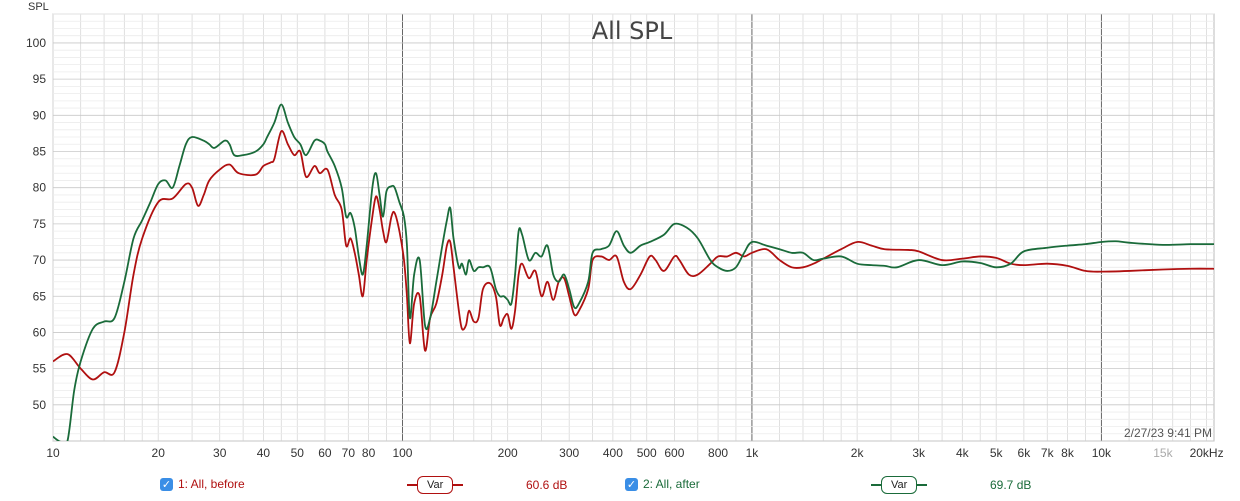 The width and height of the screenshot is (1240, 501). I want to click on x-tick-label: 5k, so click(997, 453).